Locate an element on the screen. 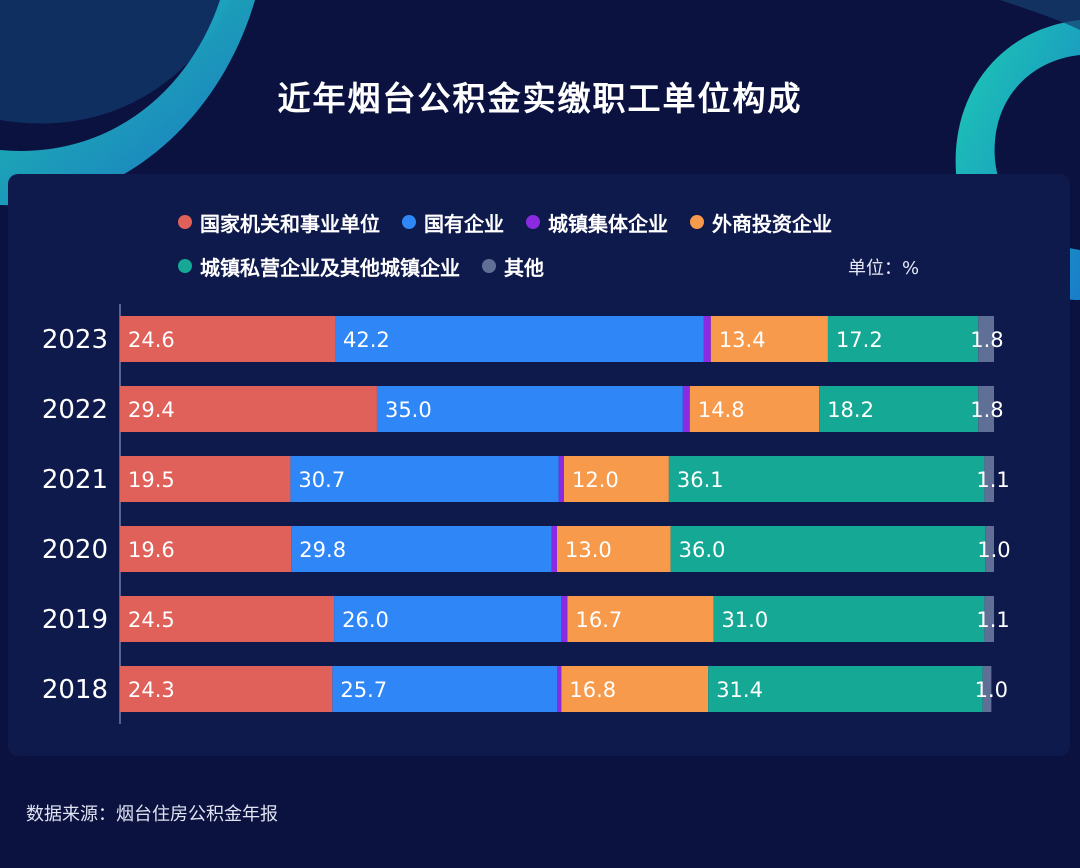 This screenshot has width=1080, height=868. y-tick-label: 2018 is located at coordinates (75, 690).